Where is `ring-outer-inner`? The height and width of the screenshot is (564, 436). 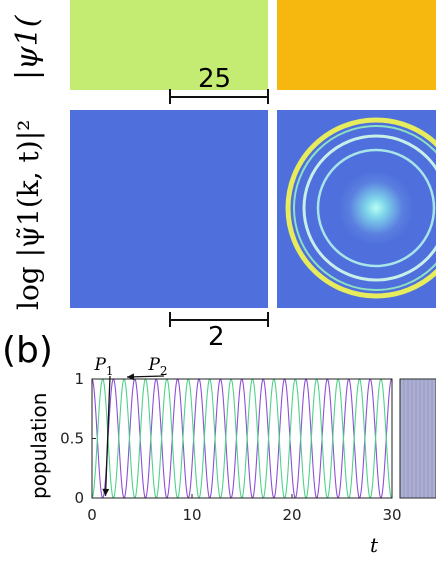 ring-outer-inner is located at coordinates (364, 208).